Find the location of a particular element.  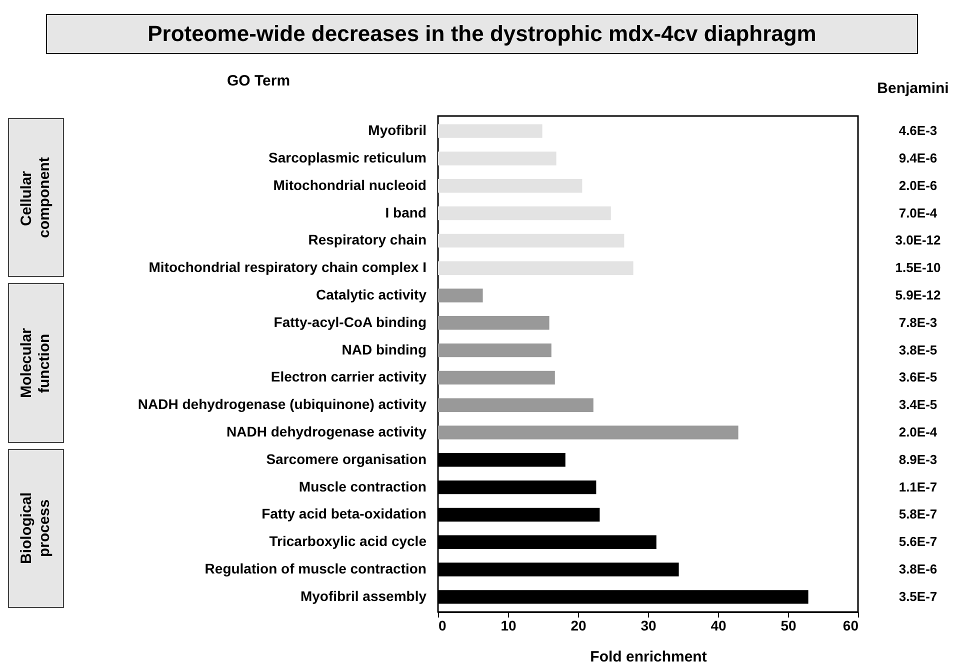

y-tick-label: Muscle contraction is located at coordinates (362, 486).